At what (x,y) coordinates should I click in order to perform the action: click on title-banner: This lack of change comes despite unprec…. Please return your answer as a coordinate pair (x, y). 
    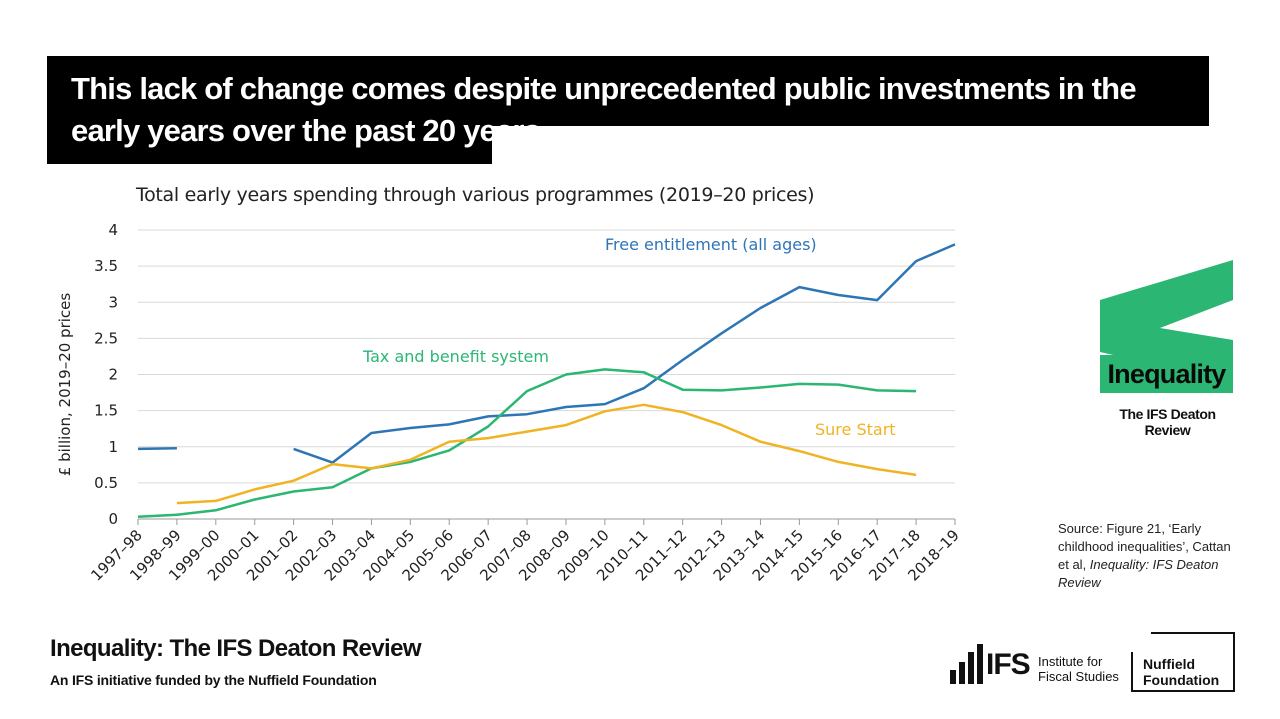
    Looking at the image, I should click on (628, 110).